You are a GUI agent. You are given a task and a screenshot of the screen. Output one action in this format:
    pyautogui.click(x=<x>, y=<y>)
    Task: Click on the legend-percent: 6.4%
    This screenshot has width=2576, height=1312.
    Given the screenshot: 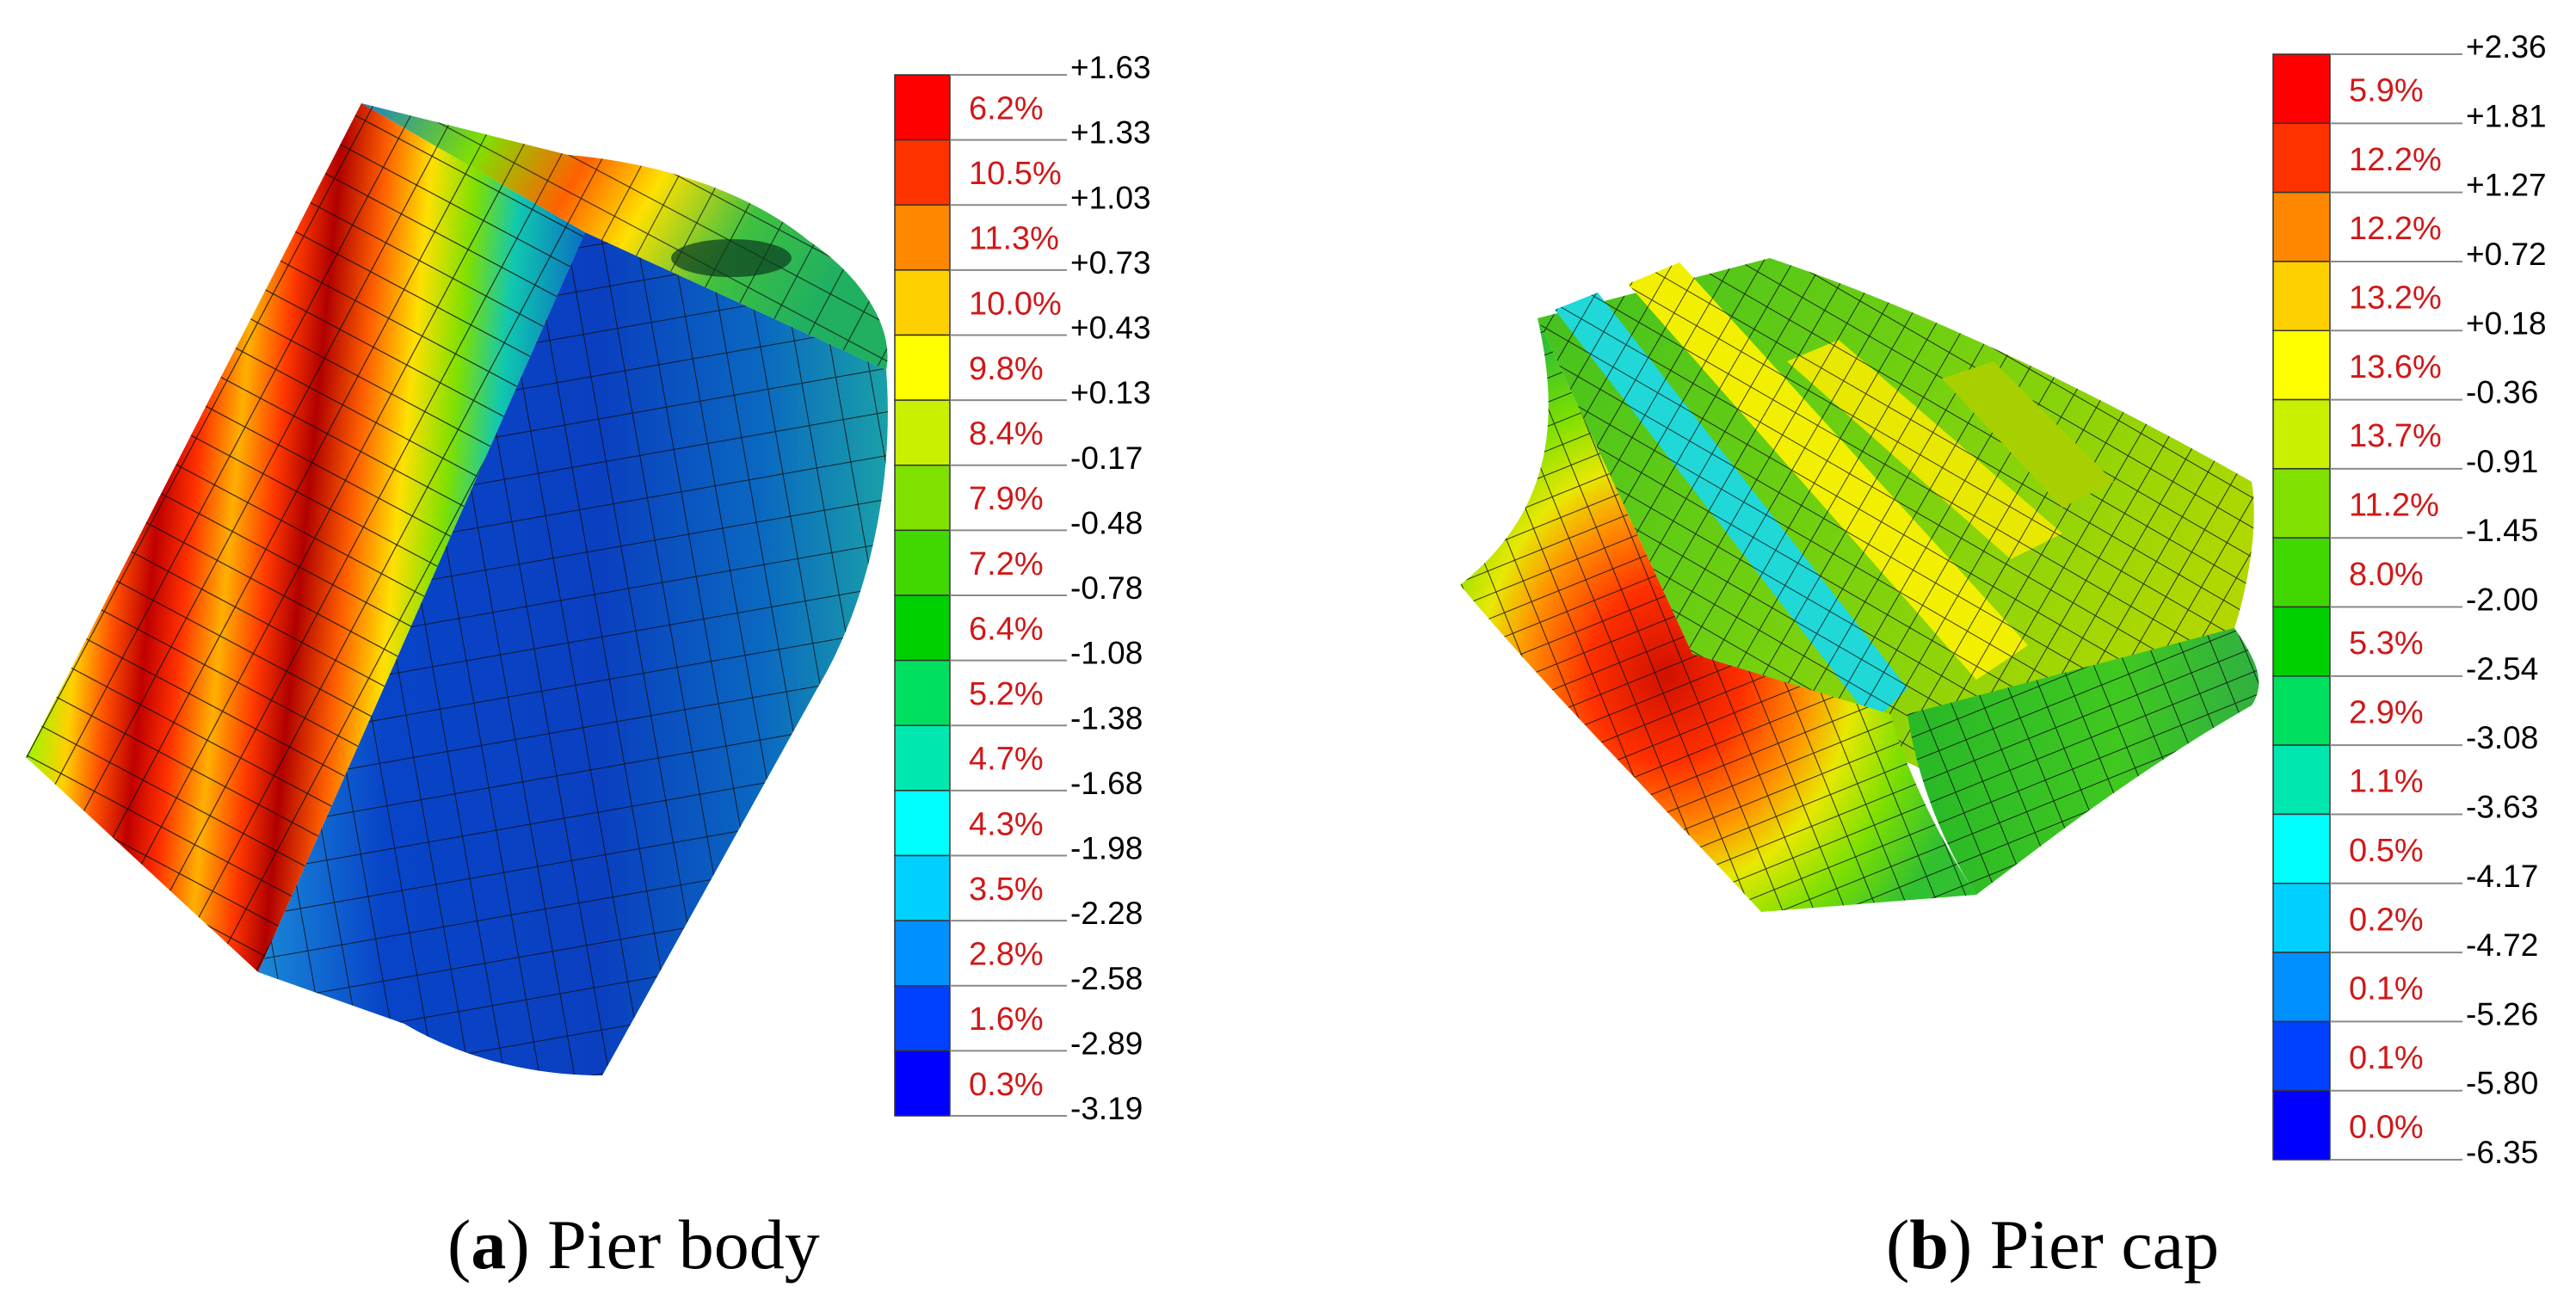 What is the action you would take?
    pyautogui.click(x=1006, y=629)
    